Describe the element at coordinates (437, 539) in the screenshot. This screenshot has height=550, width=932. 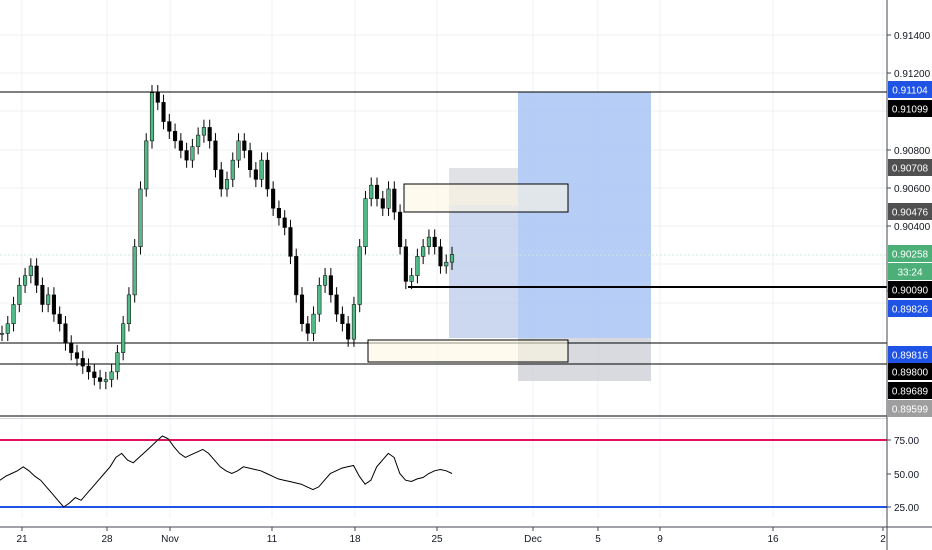
I see `x-tick-label: 25` at that location.